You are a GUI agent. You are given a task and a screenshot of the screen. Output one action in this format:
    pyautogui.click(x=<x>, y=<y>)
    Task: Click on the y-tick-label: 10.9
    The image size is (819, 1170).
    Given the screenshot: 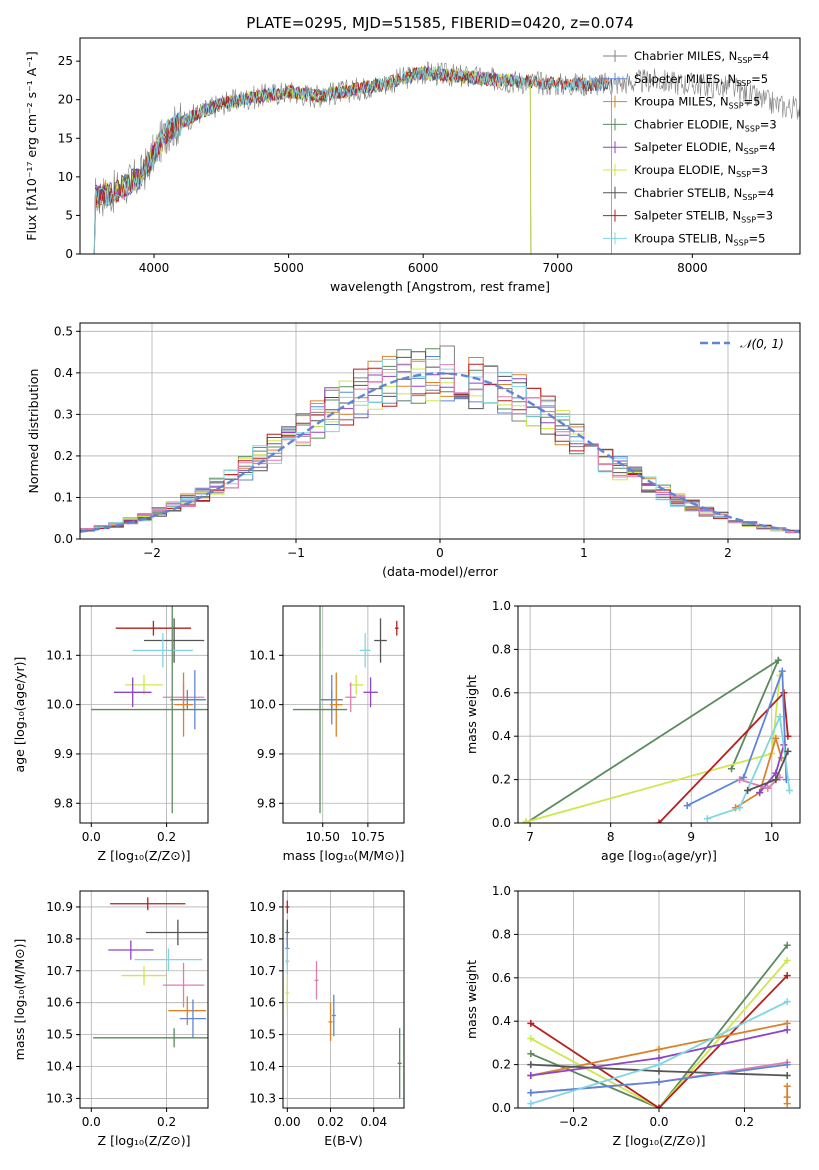 What is the action you would take?
    pyautogui.click(x=262, y=907)
    